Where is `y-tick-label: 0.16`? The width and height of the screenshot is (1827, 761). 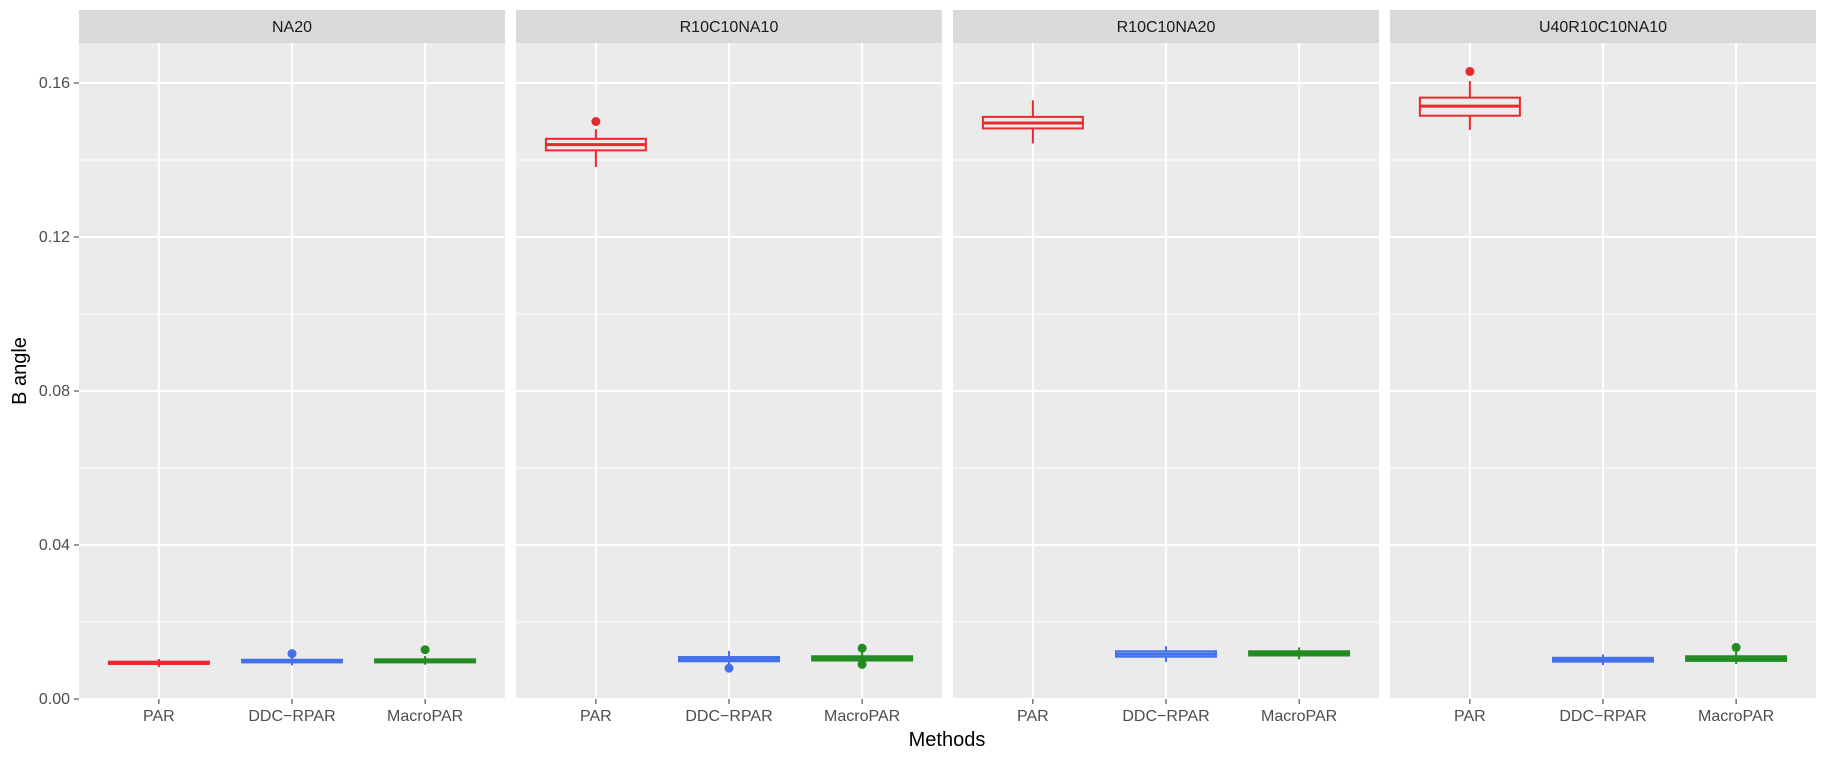
y-tick-label: 0.16 is located at coordinates (54, 83).